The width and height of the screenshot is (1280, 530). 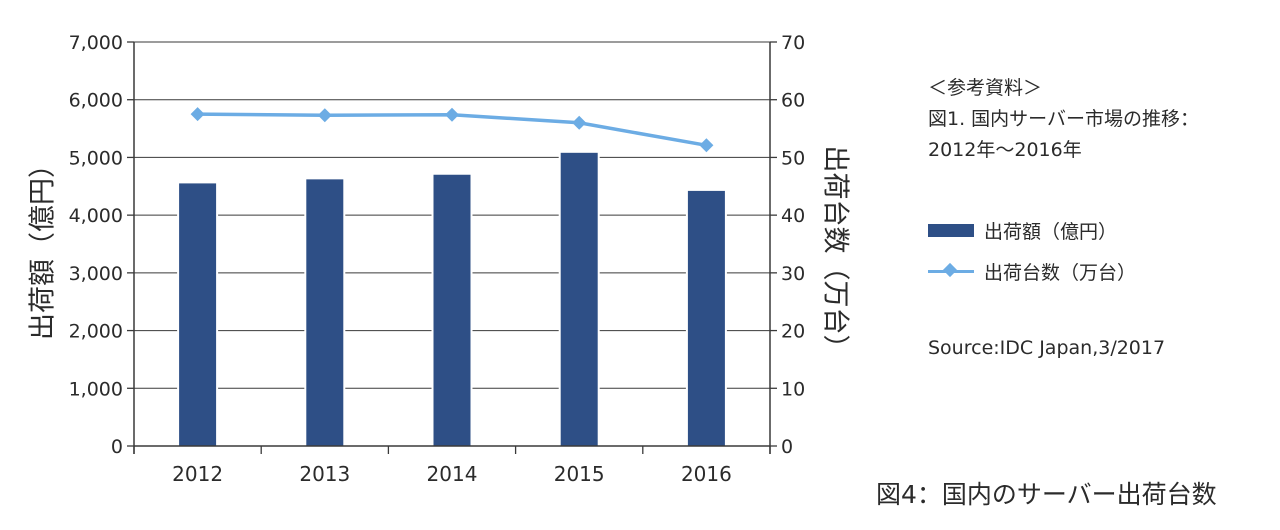 I want to click on y-tick-label-left: 2,000, so click(x=96, y=332).